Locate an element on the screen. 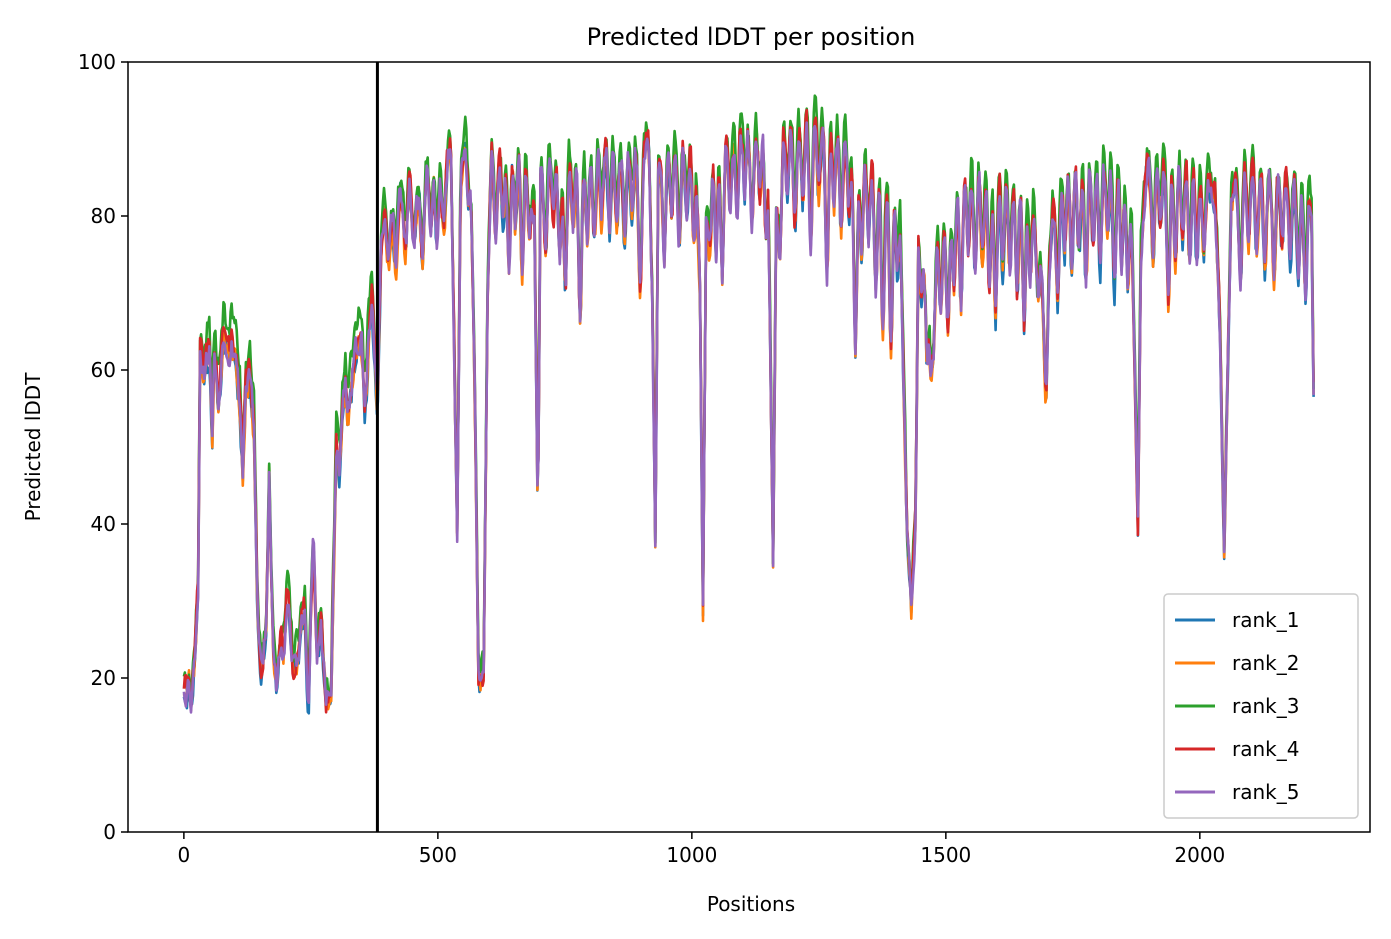 This screenshot has height=939, width=1391. x-axis: 0 500 1000 1500 2000 is located at coordinates (701, 849).